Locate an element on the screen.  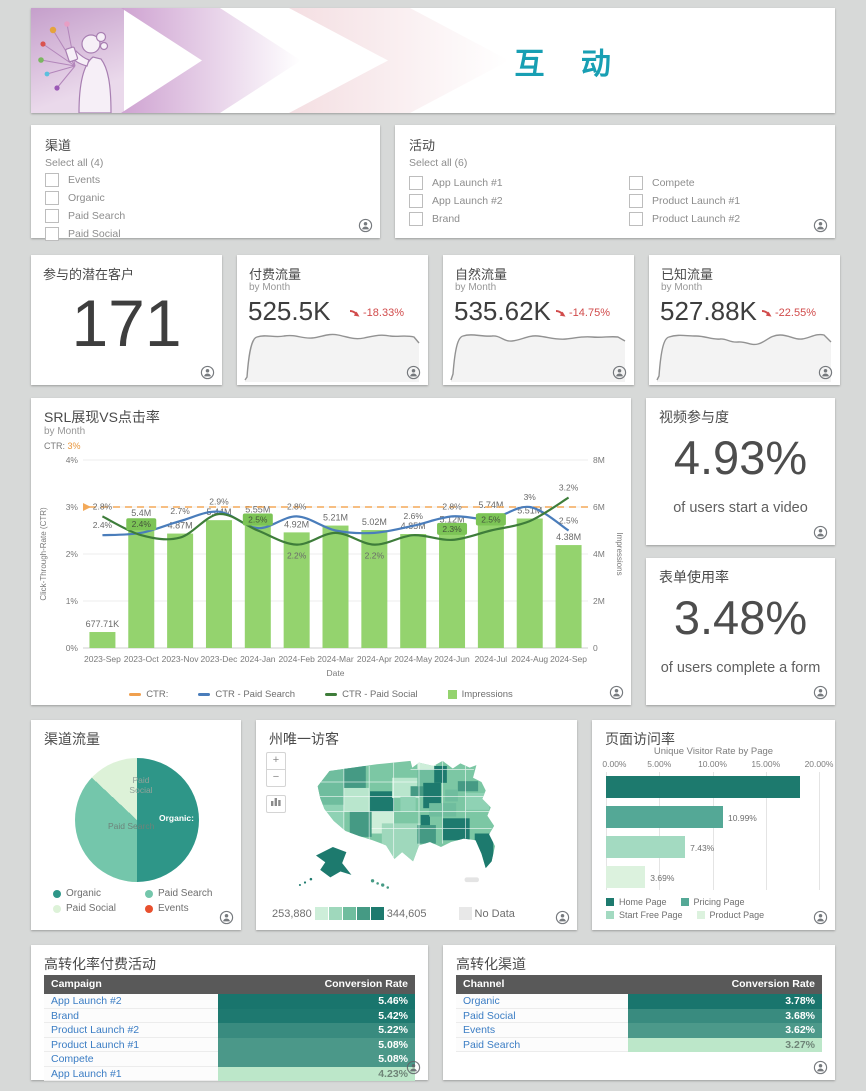
checkbox-option-events: Events is located at coordinates (212, 180).